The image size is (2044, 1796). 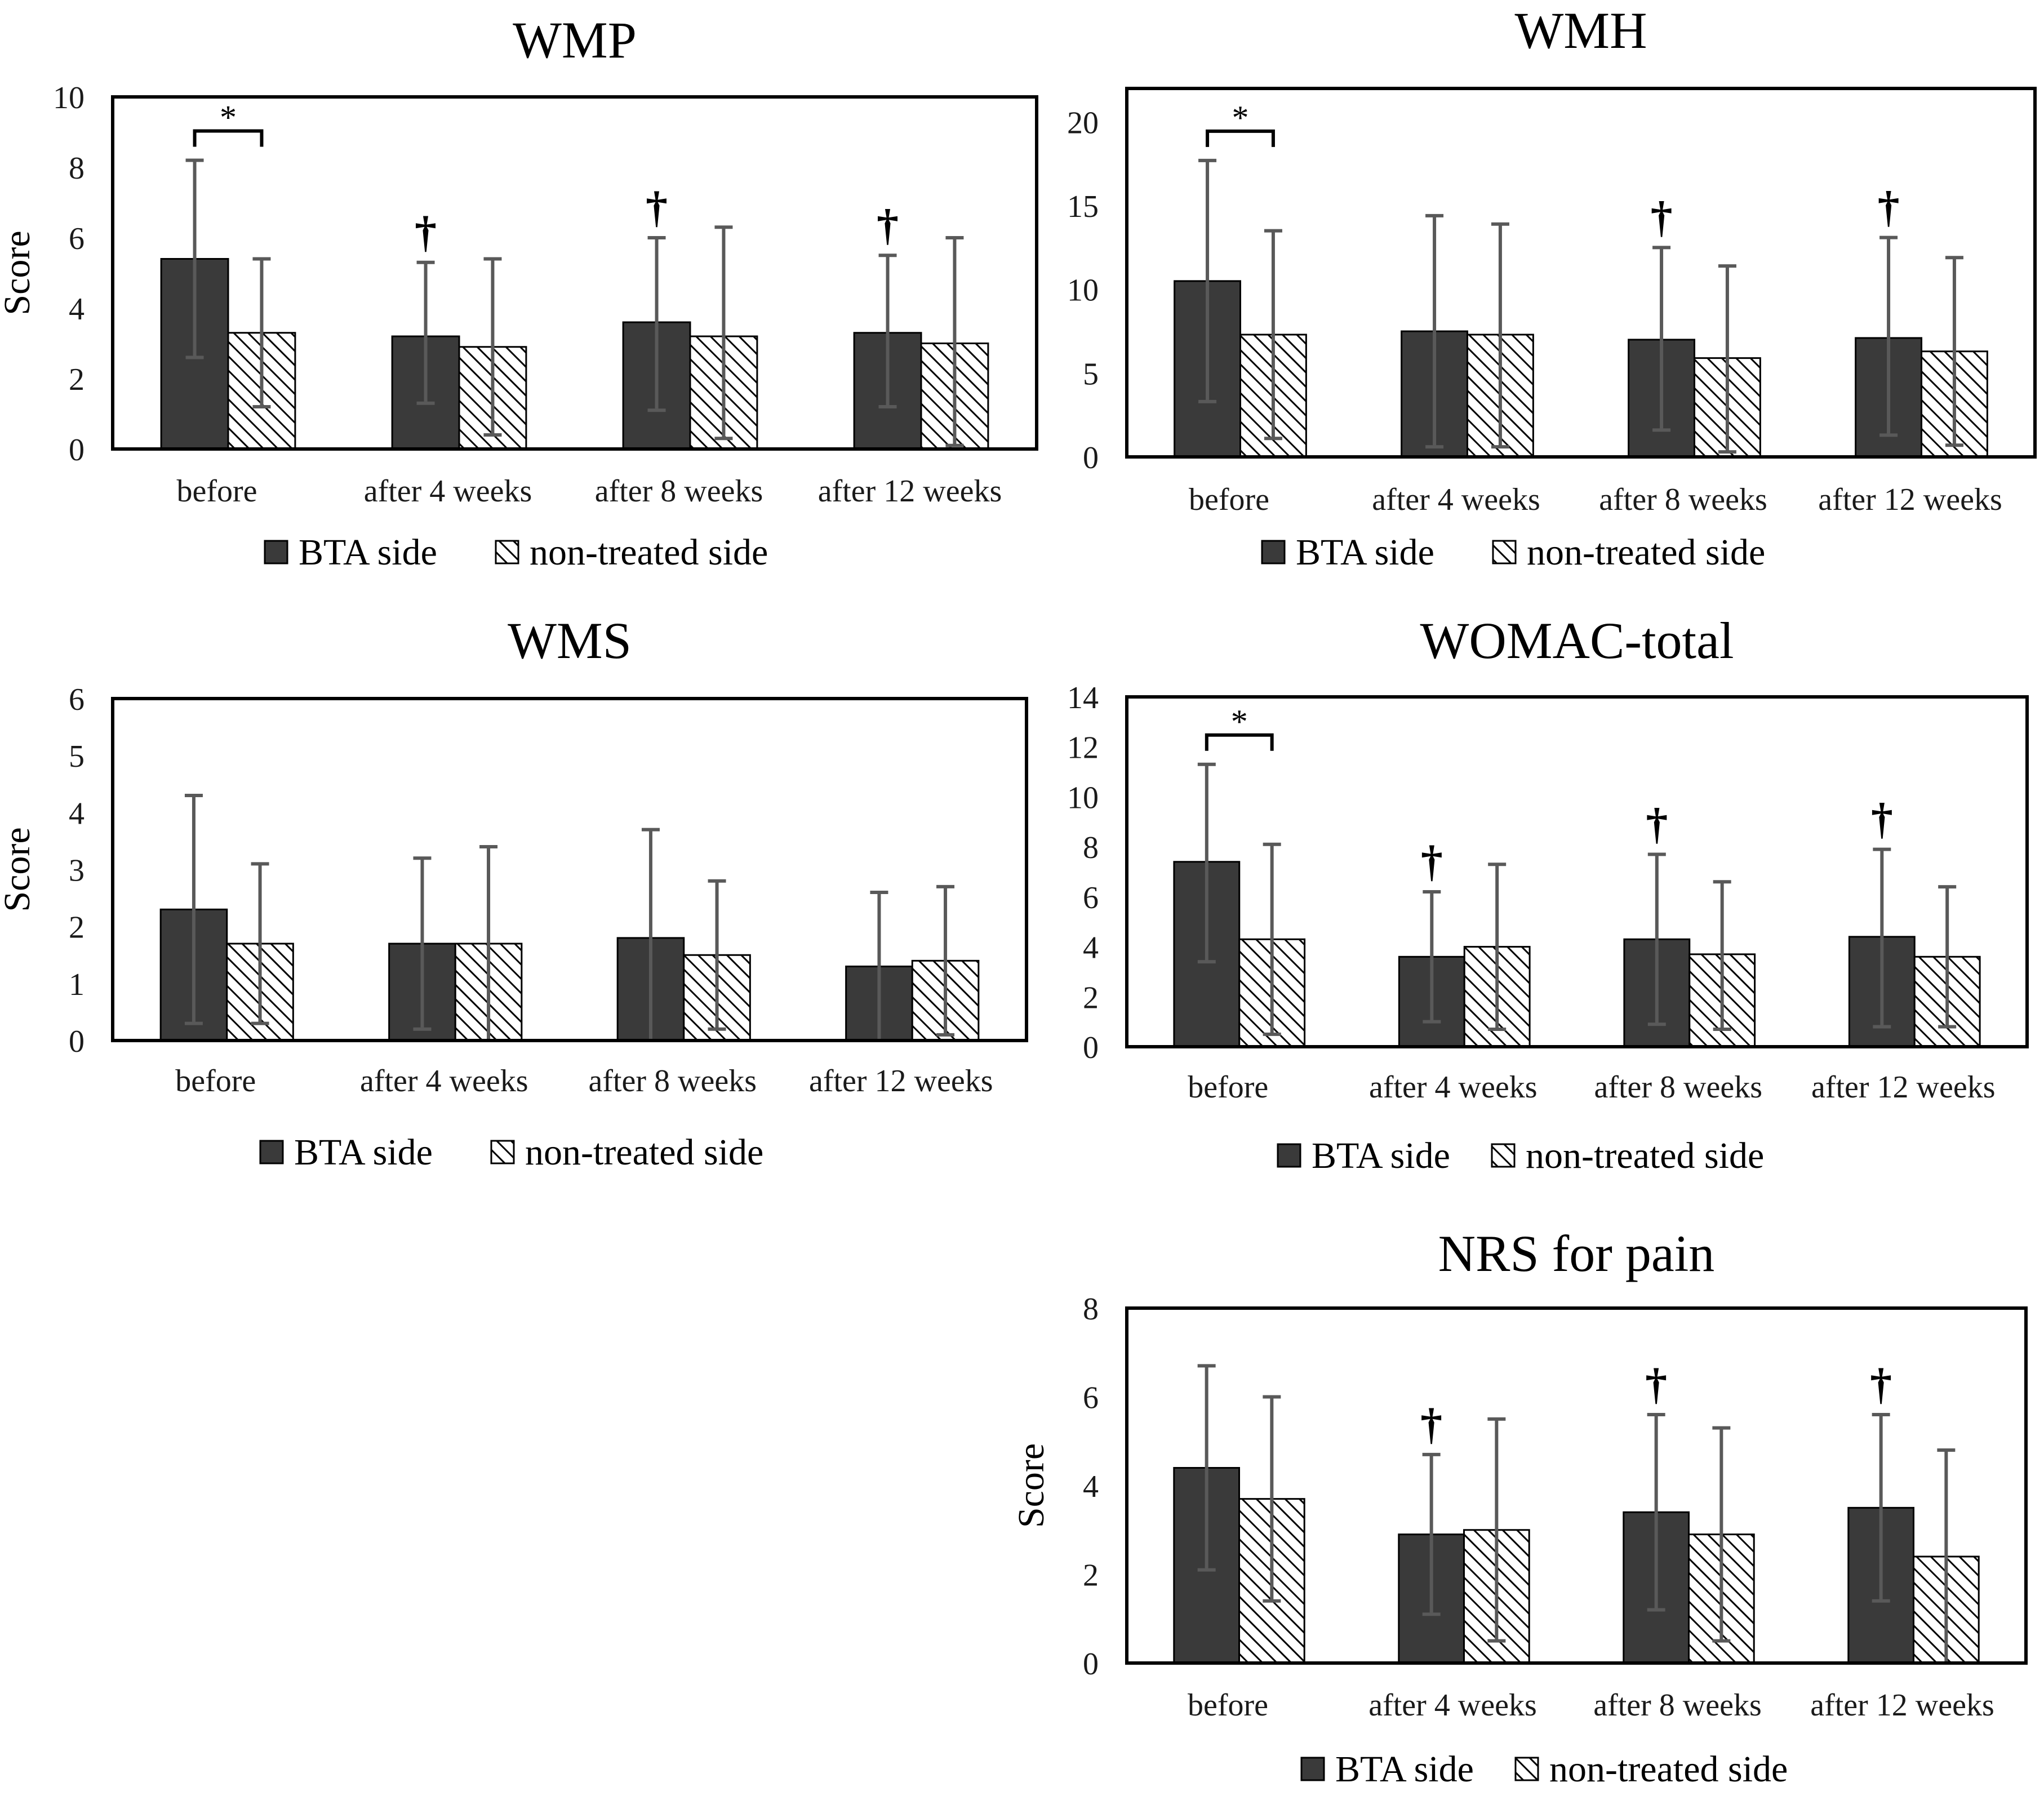 I want to click on womac-legend-label-non-treated: non-treated side, so click(x=1645, y=1155).